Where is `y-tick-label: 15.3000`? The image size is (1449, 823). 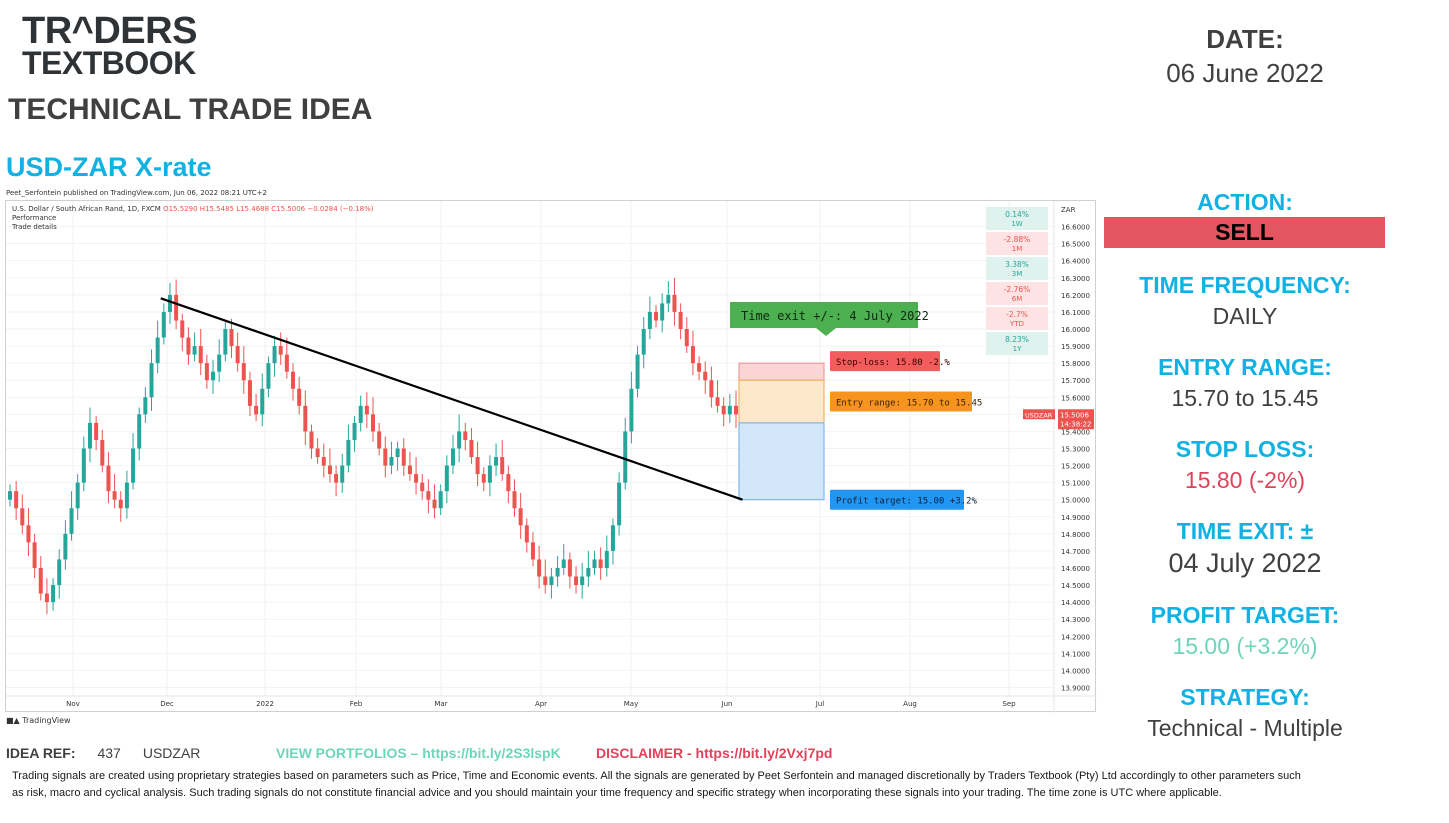 y-tick-label: 15.3000 is located at coordinates (1075, 450).